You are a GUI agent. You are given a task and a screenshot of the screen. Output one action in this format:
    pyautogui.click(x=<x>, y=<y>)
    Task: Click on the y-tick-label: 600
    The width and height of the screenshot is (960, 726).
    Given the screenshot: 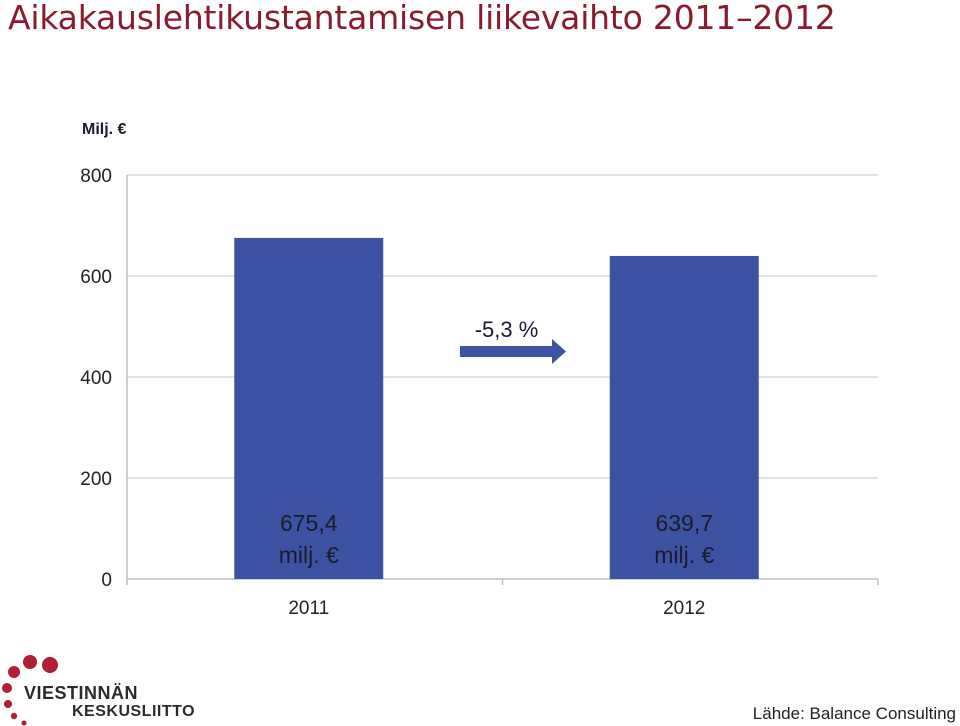 What is the action you would take?
    pyautogui.click(x=96, y=277)
    